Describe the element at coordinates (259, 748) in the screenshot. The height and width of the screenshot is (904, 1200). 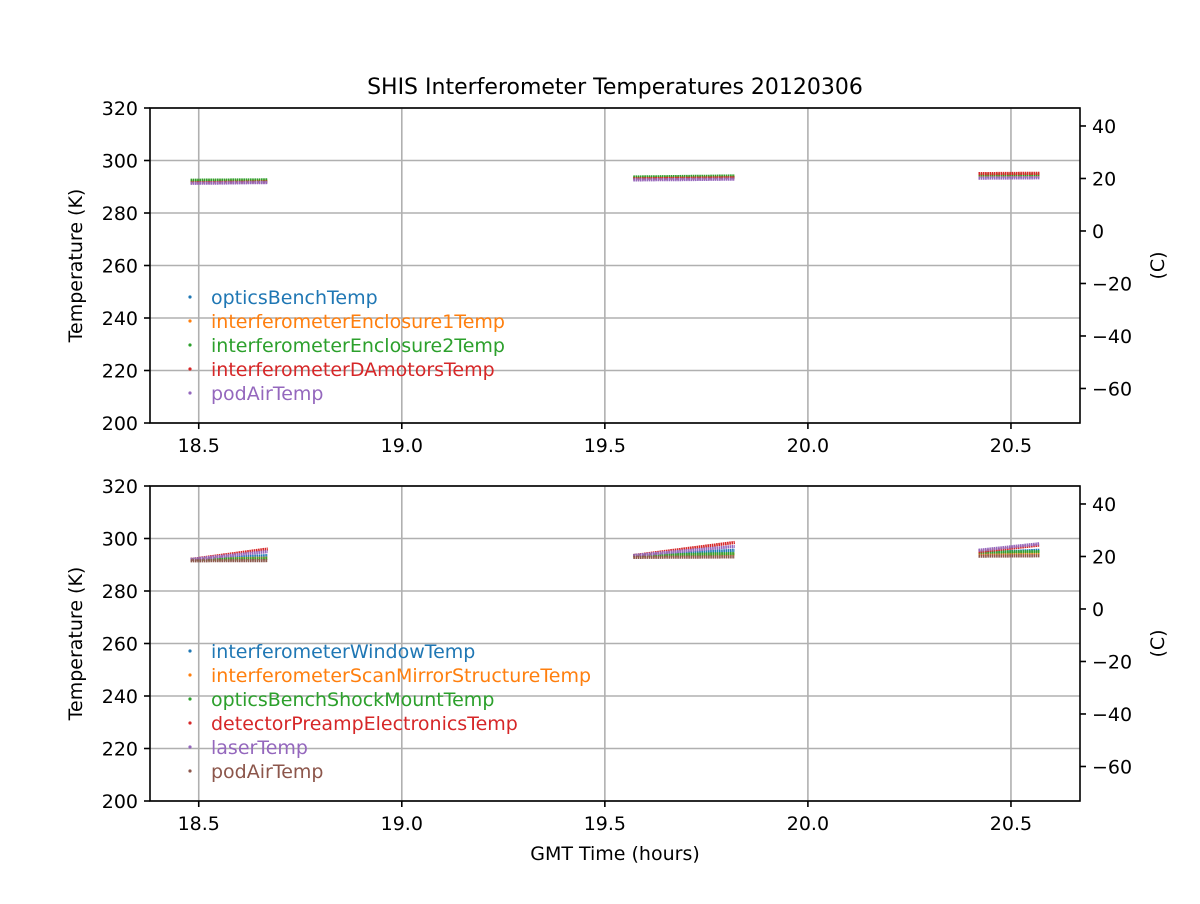
I see `legend-label: laserTemp` at that location.